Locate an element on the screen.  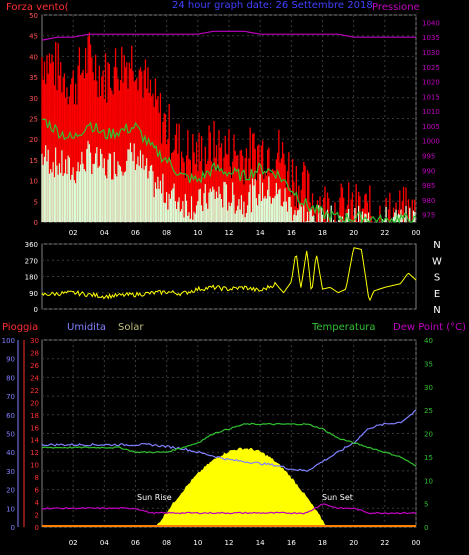
wind-x-tick-label: 00 is located at coordinates (416, 233).